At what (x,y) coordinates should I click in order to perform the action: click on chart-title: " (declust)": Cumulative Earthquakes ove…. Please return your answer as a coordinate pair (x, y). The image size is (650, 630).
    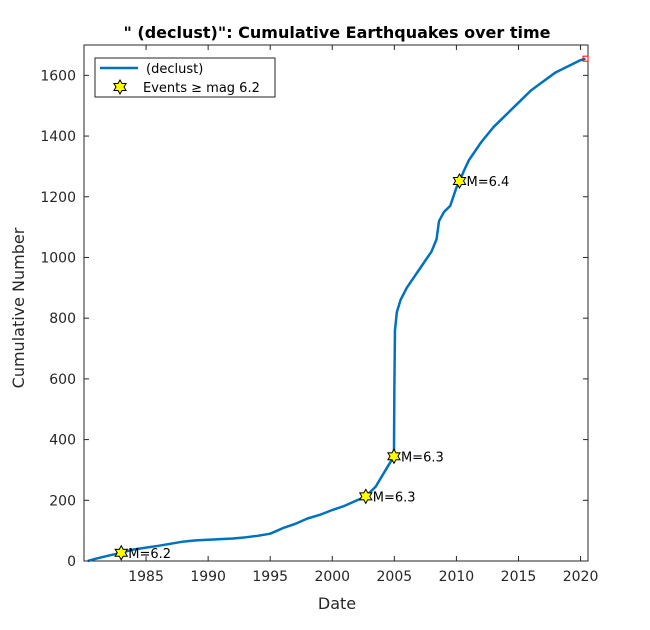
    Looking at the image, I should click on (337, 32).